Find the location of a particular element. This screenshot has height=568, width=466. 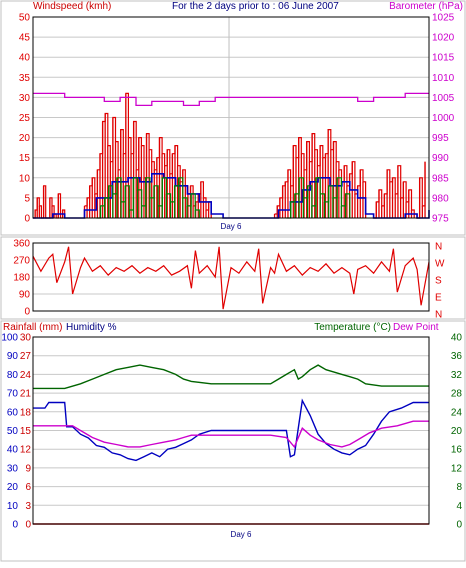

direction-y-tick-label: 270 is located at coordinates (21, 261).